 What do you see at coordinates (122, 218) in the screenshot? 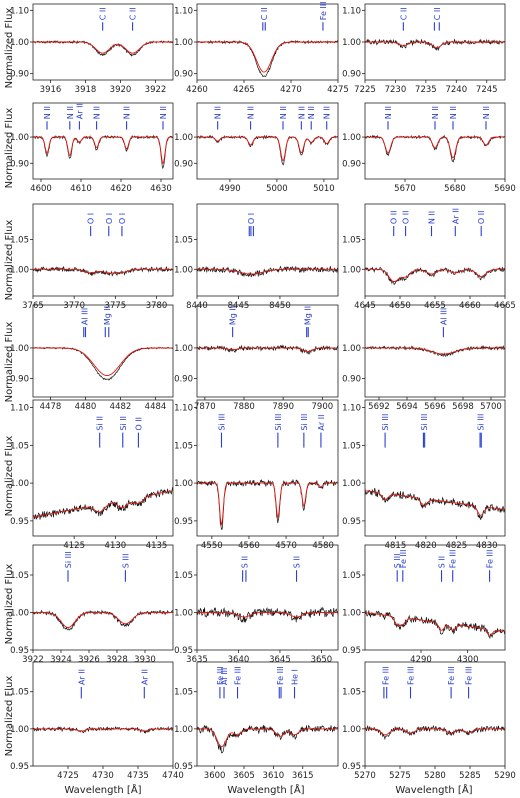
I see `line-label: O I` at bounding box center [122, 218].